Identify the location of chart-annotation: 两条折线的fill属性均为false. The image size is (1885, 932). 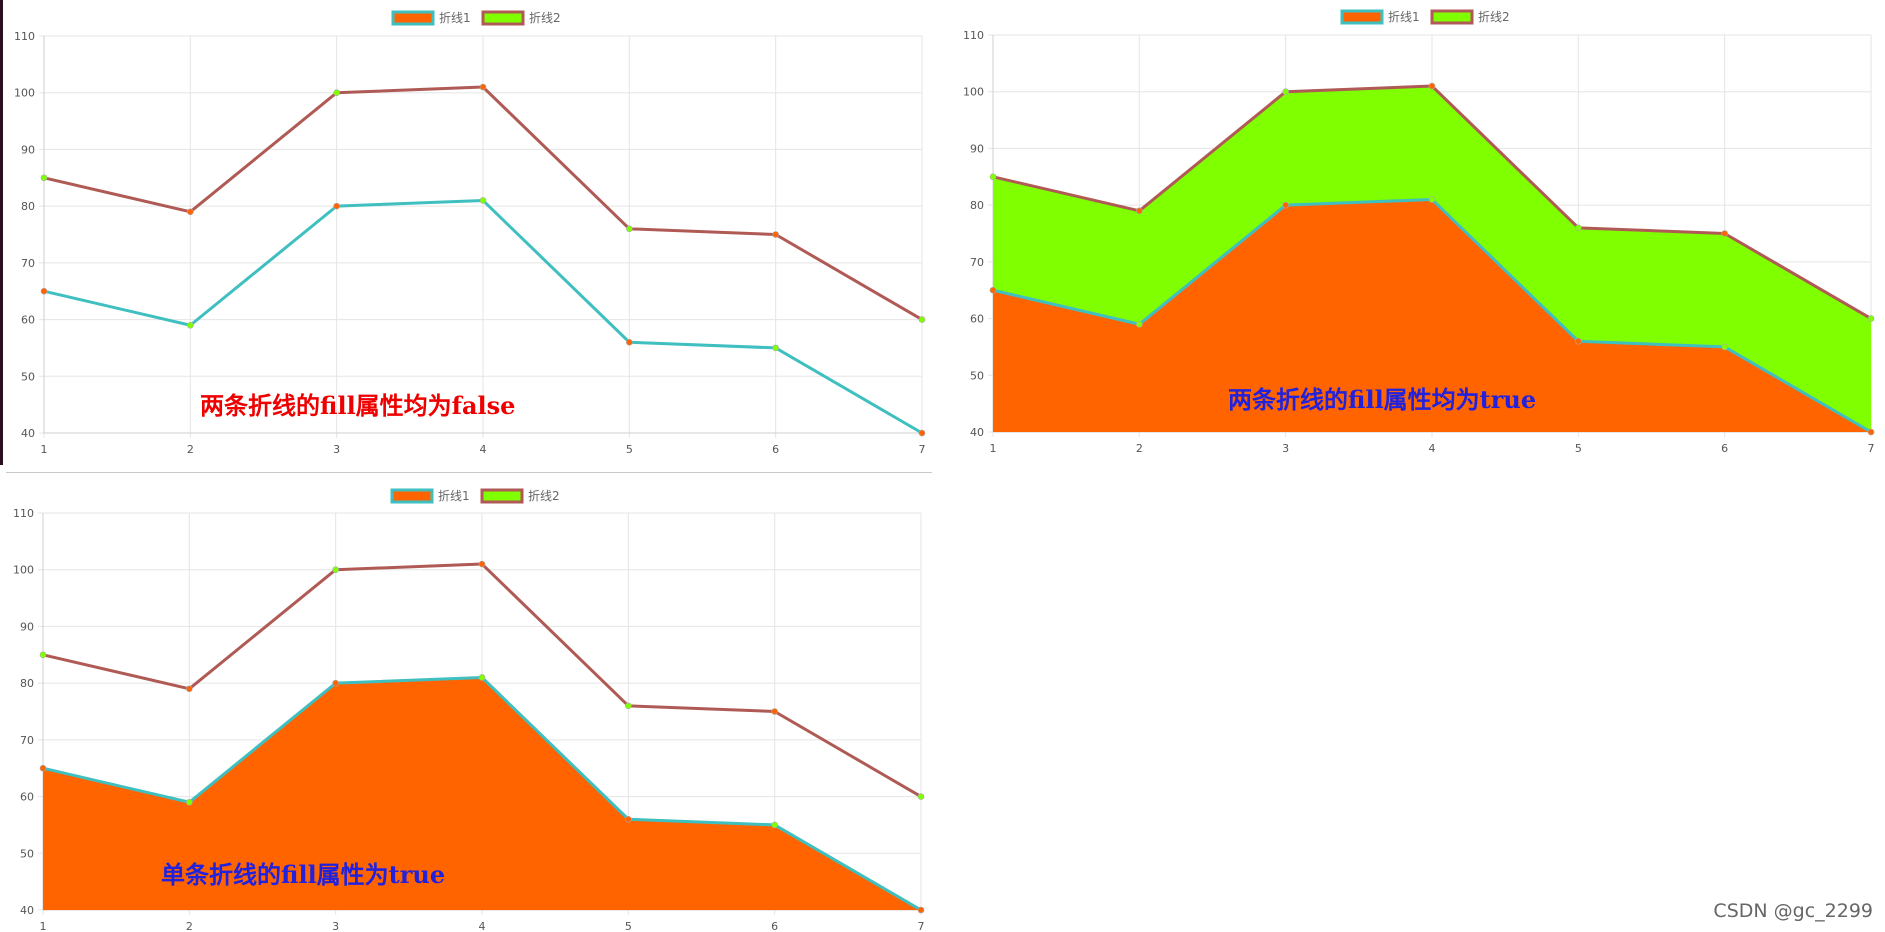
(357, 405).